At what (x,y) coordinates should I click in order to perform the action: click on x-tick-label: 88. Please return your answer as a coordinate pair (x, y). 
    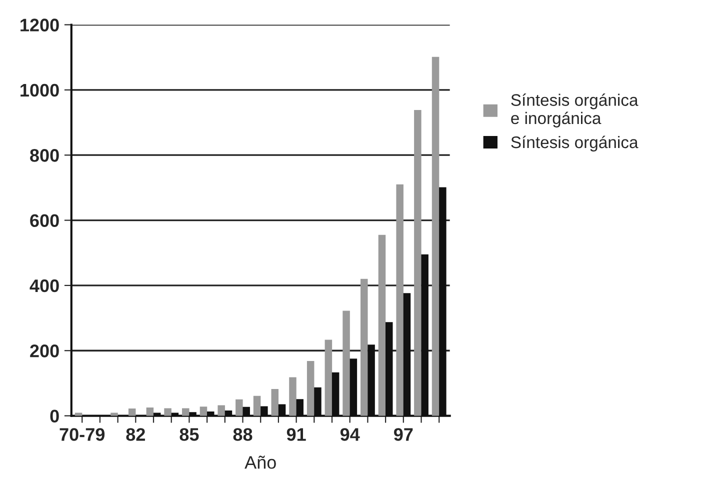
    Looking at the image, I should click on (242, 434).